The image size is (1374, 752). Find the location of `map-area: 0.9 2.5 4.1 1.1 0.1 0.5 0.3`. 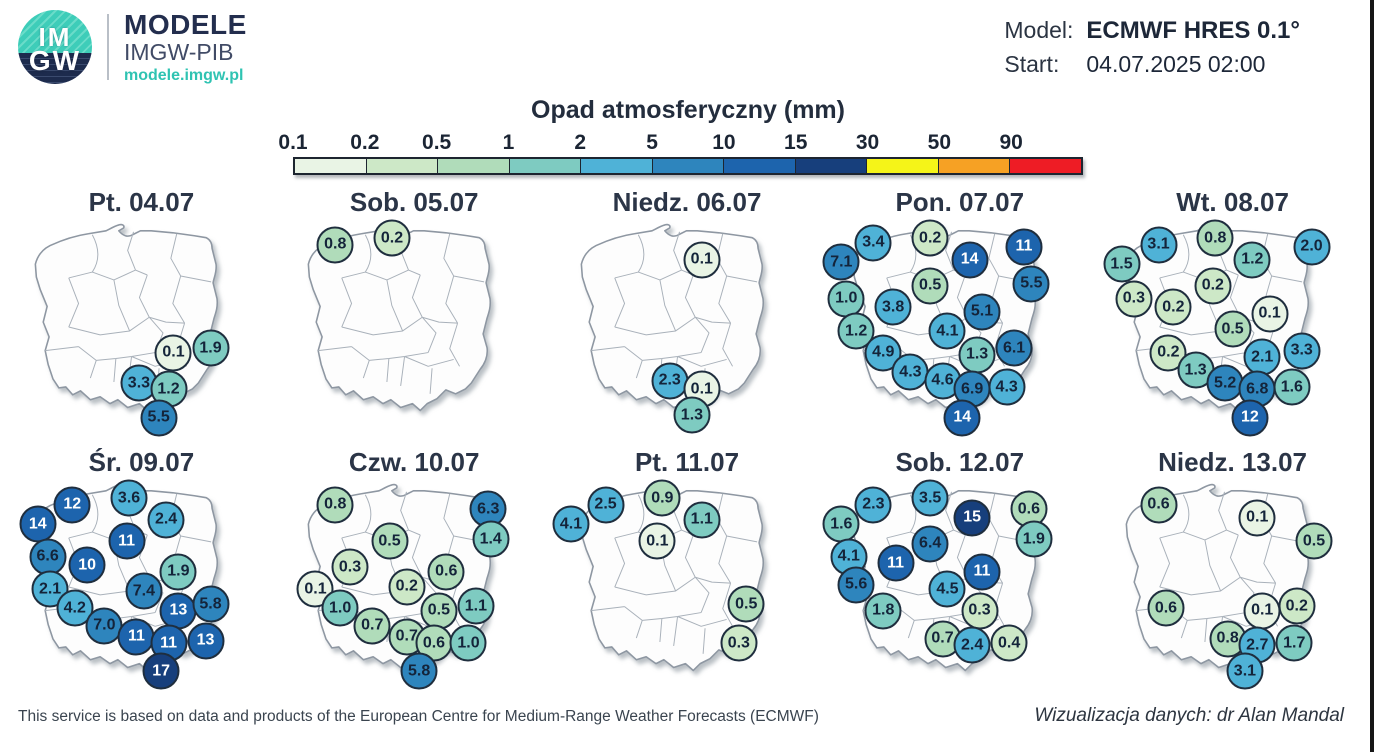

map-area: 0.9 2.5 4.1 1.1 0.1 0.5 0.3 is located at coordinates (681, 588).